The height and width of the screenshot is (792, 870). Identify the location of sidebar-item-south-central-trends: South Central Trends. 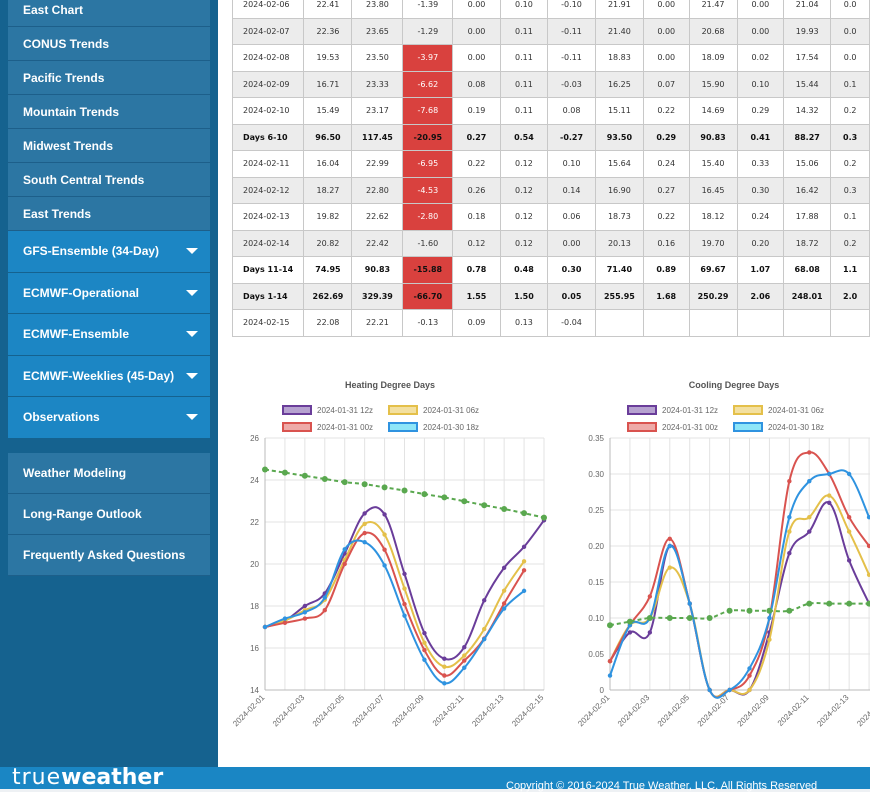
(109, 180).